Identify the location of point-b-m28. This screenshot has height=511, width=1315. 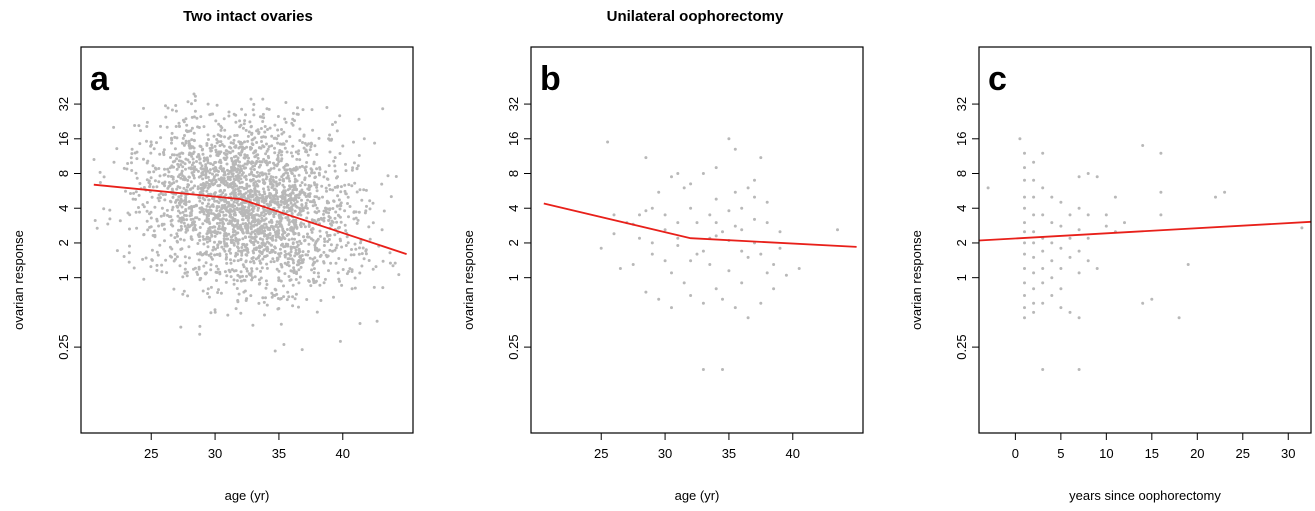
(767, 202).